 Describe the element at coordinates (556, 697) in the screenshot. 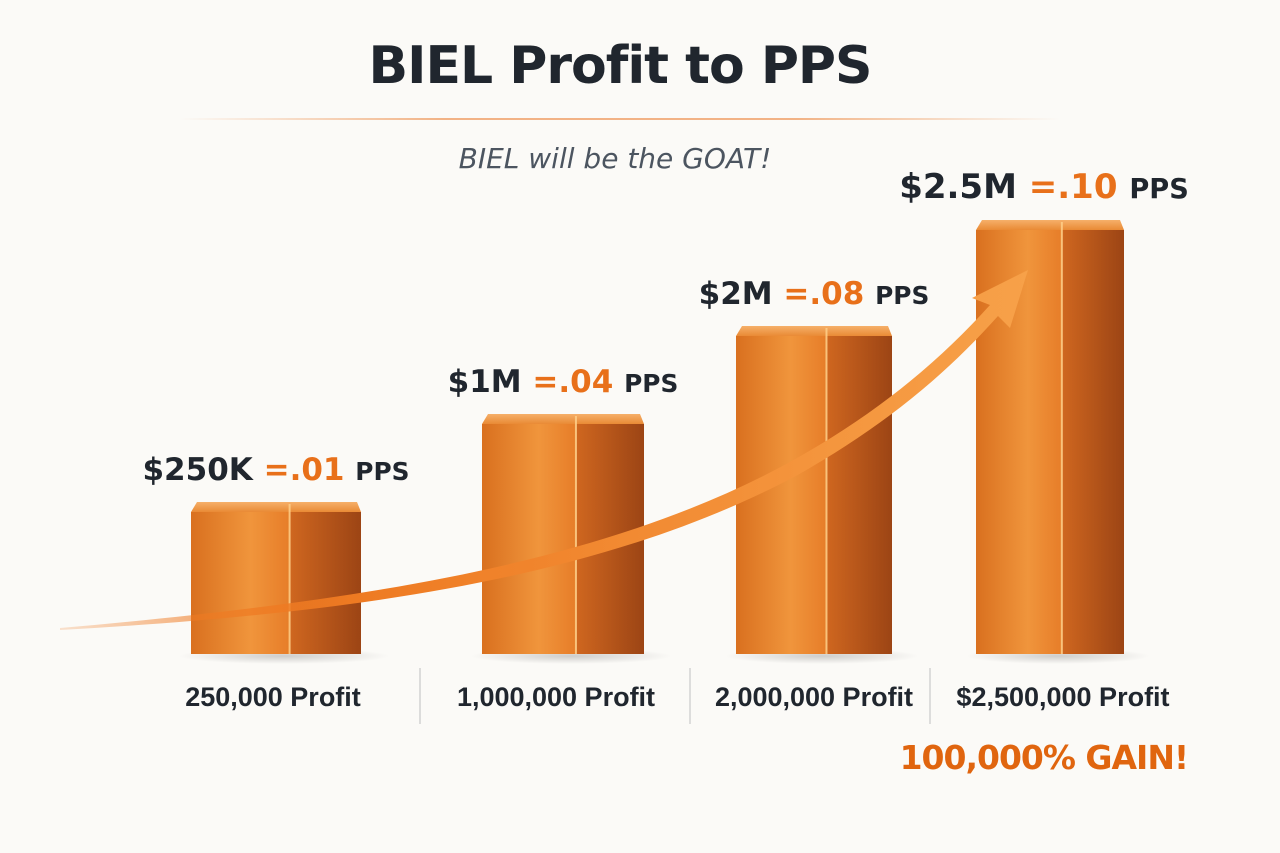

I see `category-label-2: 1,000,000 Profit` at that location.